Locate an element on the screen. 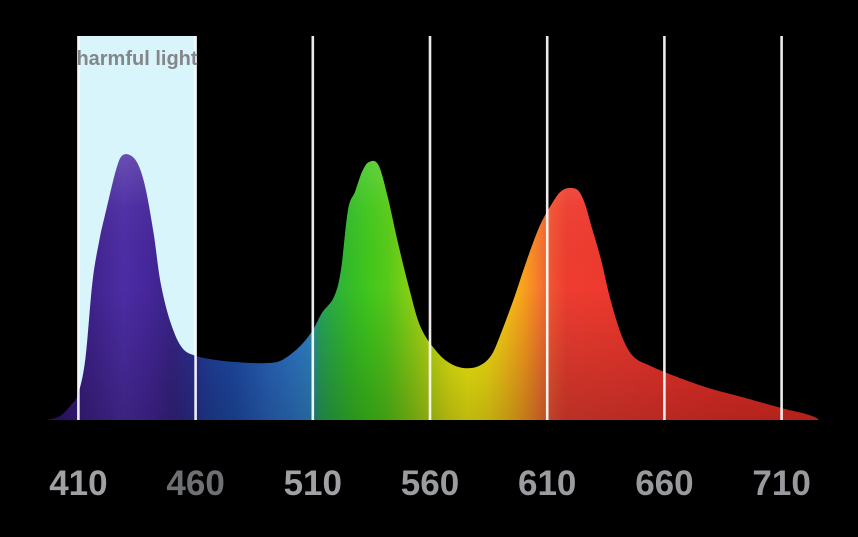 The image size is (858, 537). x-axis-tick-labels: 410 460 510 560 610 660 710 is located at coordinates (429, 487).